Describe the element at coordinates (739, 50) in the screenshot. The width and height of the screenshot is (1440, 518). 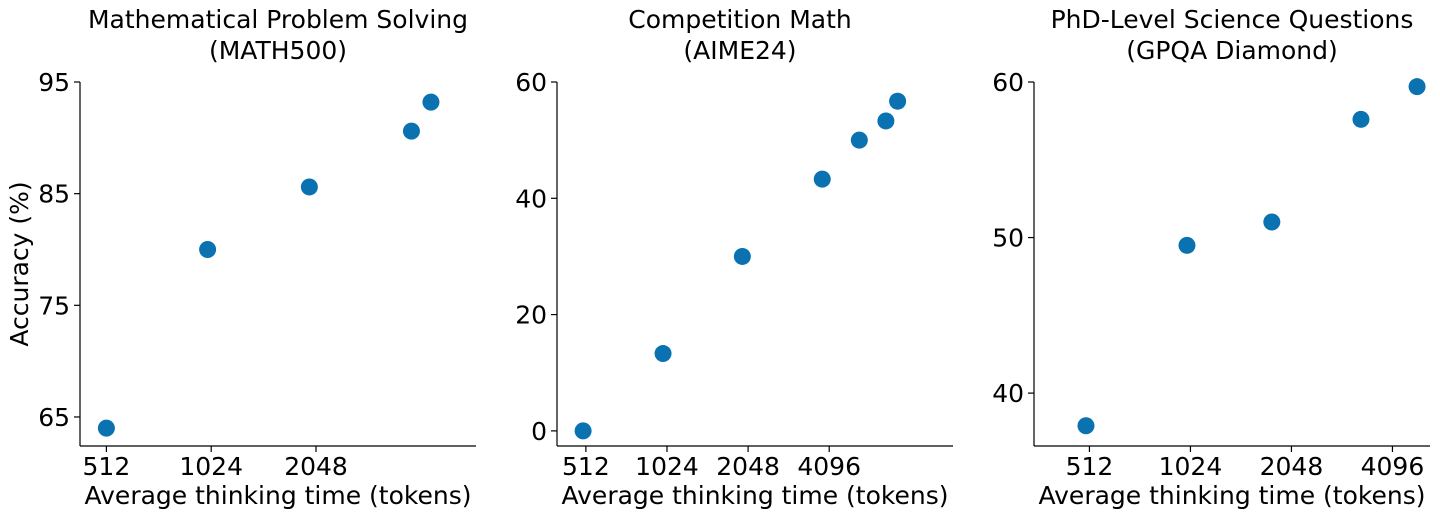
I see `chart-title-line-2: (AIME24)` at that location.